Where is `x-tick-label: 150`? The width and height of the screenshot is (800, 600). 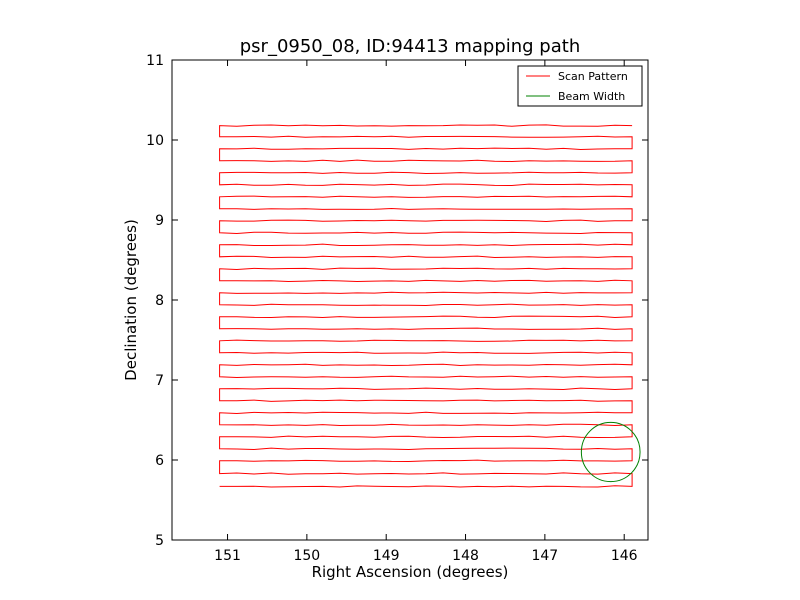
x-tick-label: 150 is located at coordinates (306, 556).